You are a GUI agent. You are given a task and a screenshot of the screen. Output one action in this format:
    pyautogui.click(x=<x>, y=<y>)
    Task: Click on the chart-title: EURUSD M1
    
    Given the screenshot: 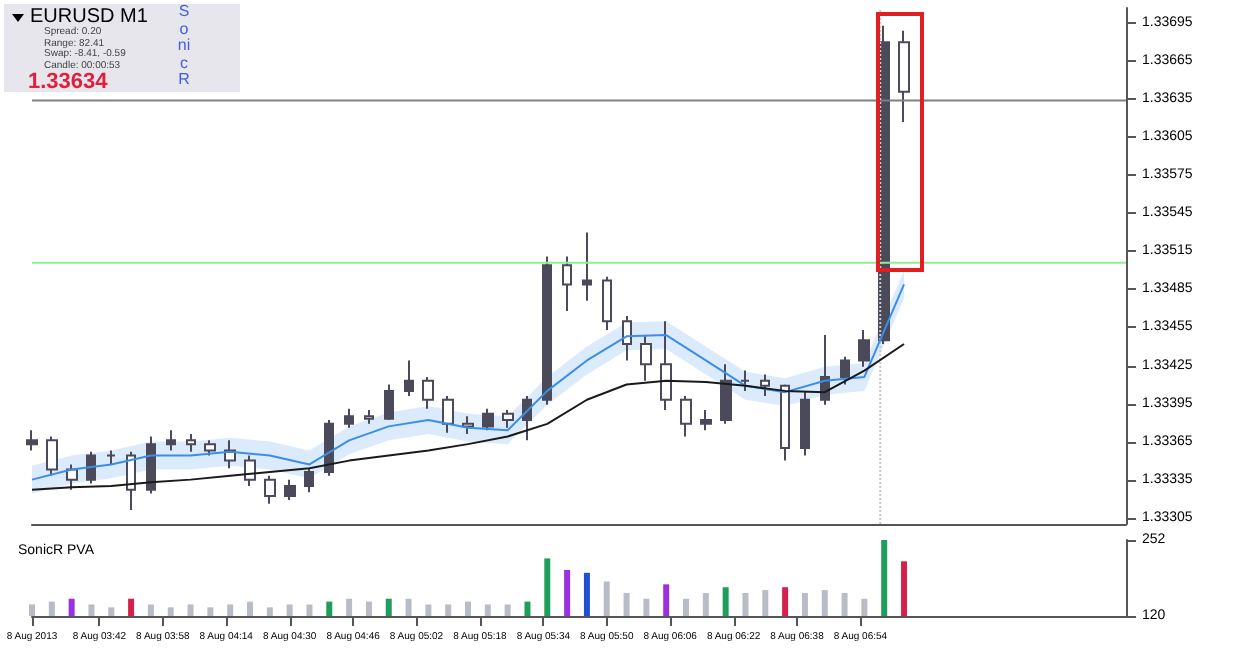 What is the action you would take?
    pyautogui.click(x=89, y=17)
    